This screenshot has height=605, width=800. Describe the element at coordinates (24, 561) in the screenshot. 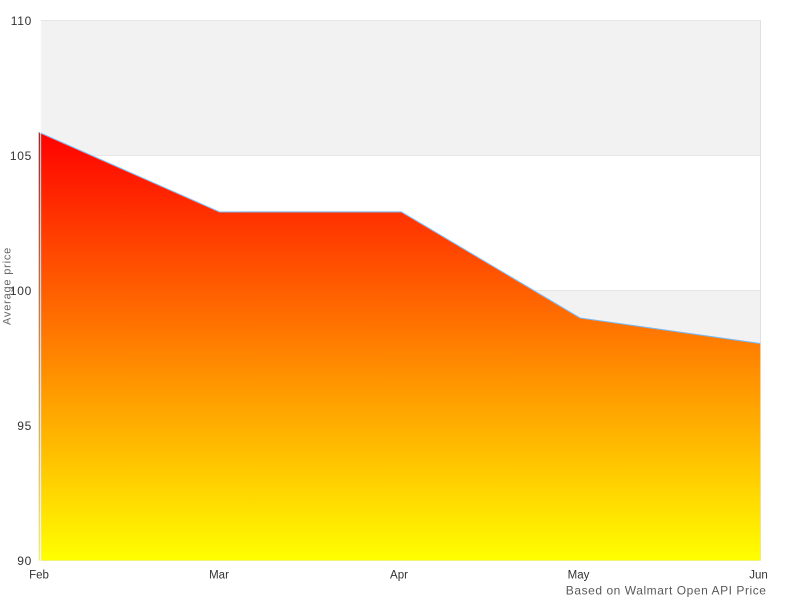

I see `svg-text: 90` at that location.